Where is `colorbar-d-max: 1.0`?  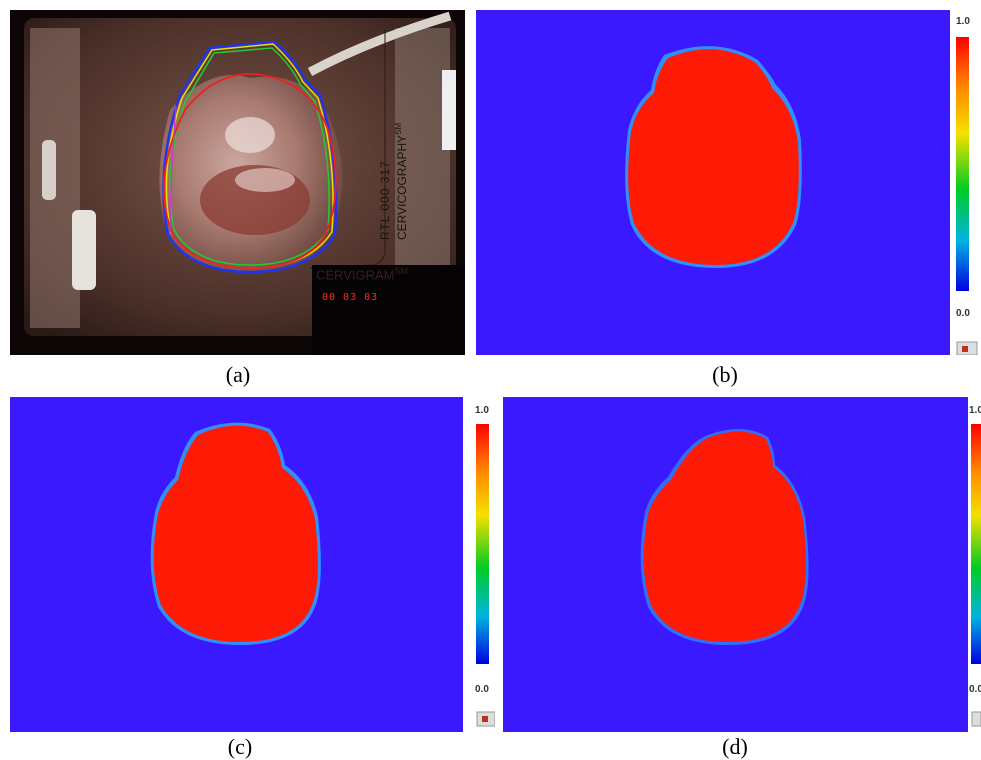
colorbar-d-max: 1.0 is located at coordinates (975, 410).